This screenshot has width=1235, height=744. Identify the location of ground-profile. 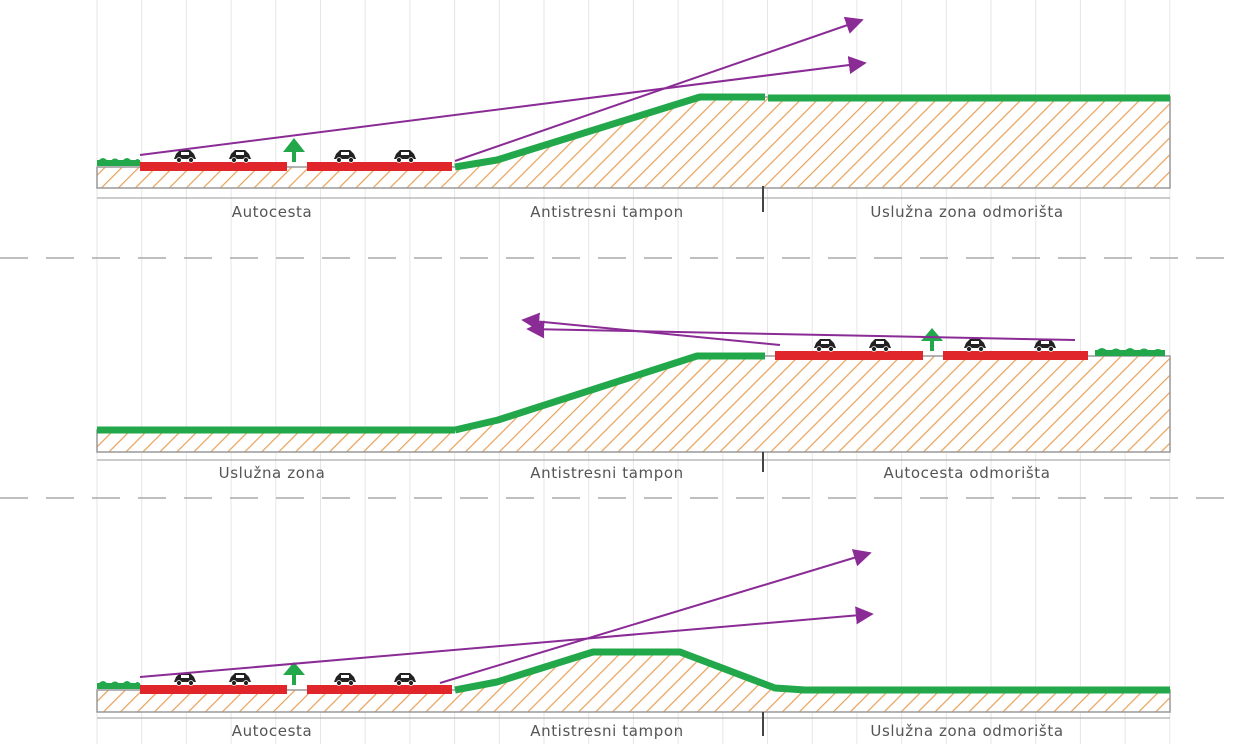
(633, 682).